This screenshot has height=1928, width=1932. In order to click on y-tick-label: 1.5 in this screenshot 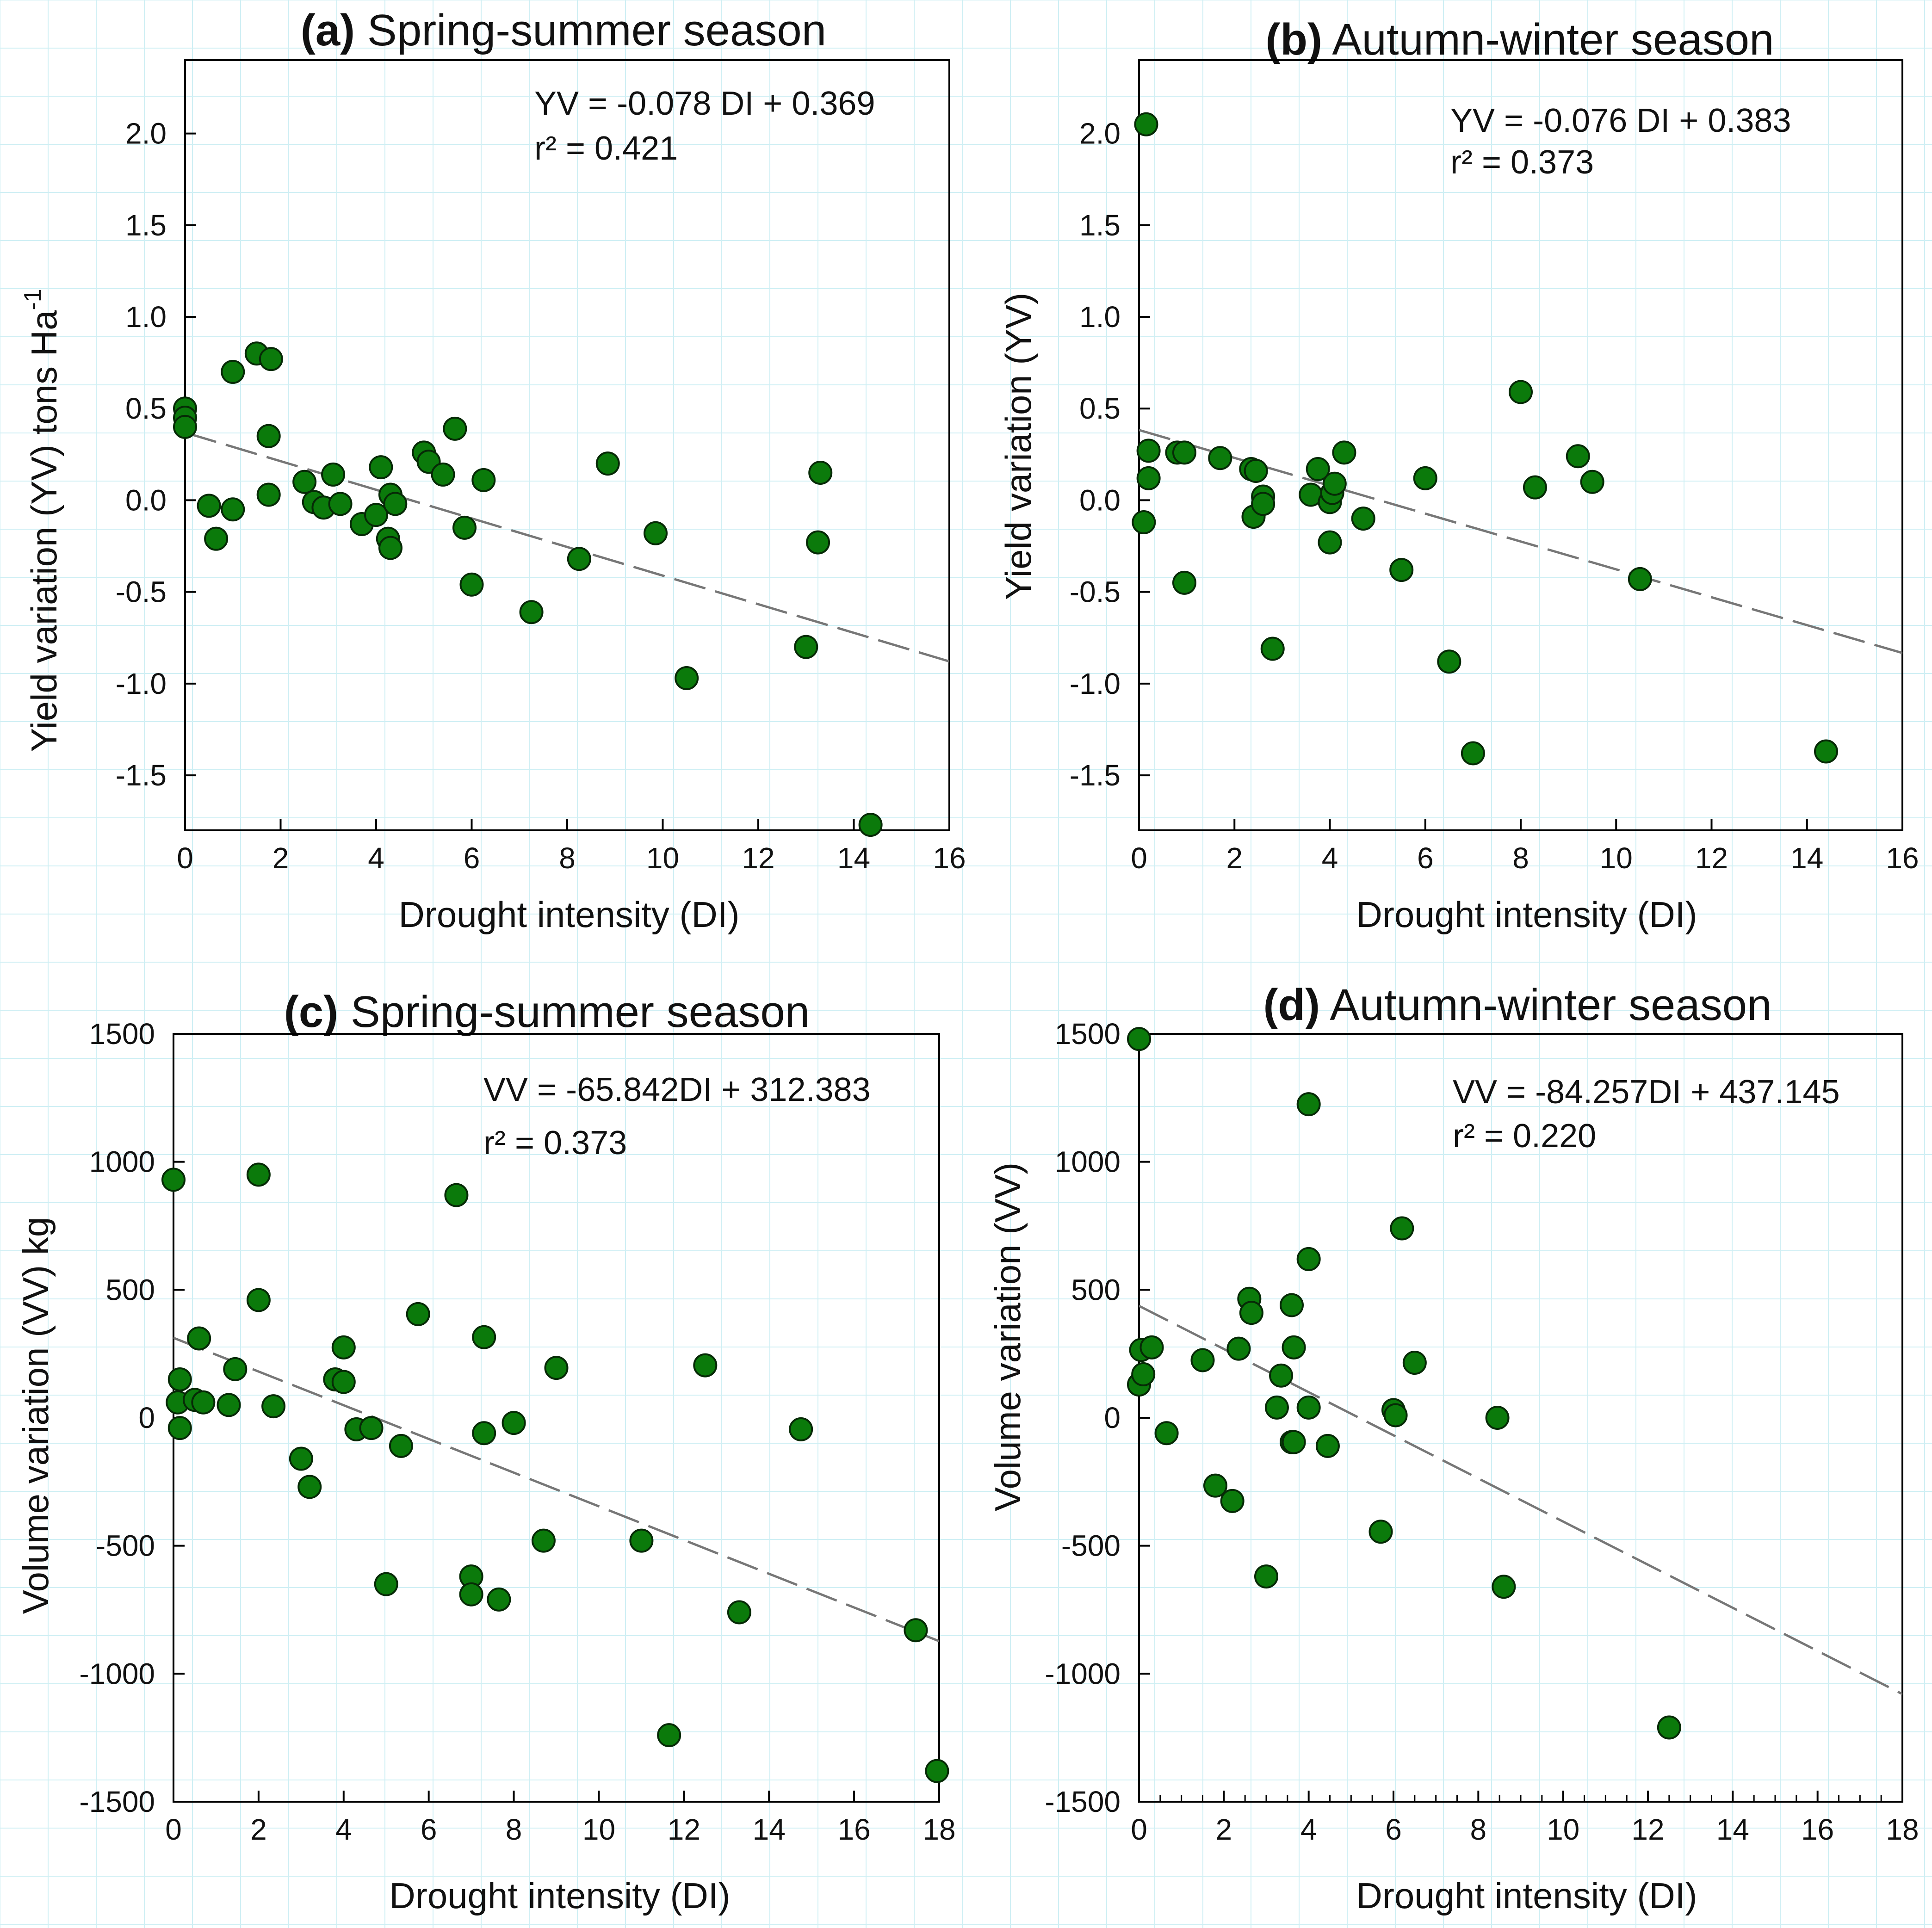, I will do `click(146, 225)`.